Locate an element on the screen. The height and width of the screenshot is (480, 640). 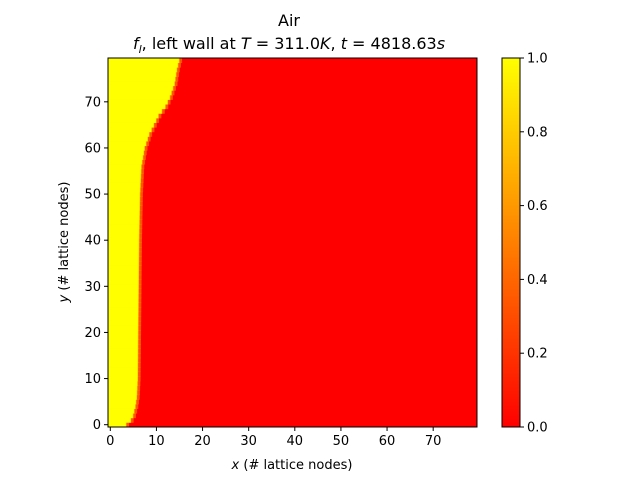
colorbar-tick-label: 0.2 is located at coordinates (537, 354).